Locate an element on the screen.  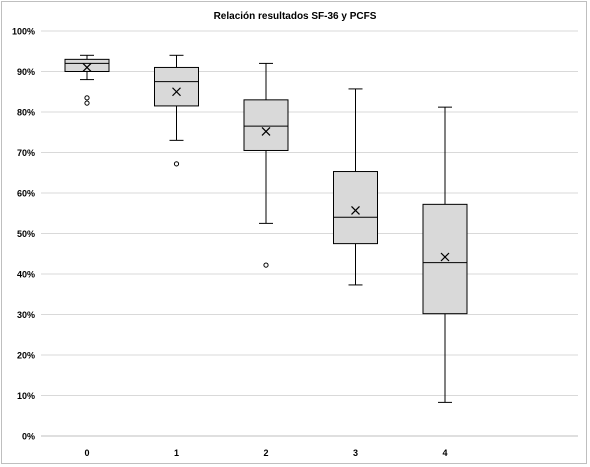
x-axis-tick-labels: 0 1 2 3 4 is located at coordinates (265, 453).